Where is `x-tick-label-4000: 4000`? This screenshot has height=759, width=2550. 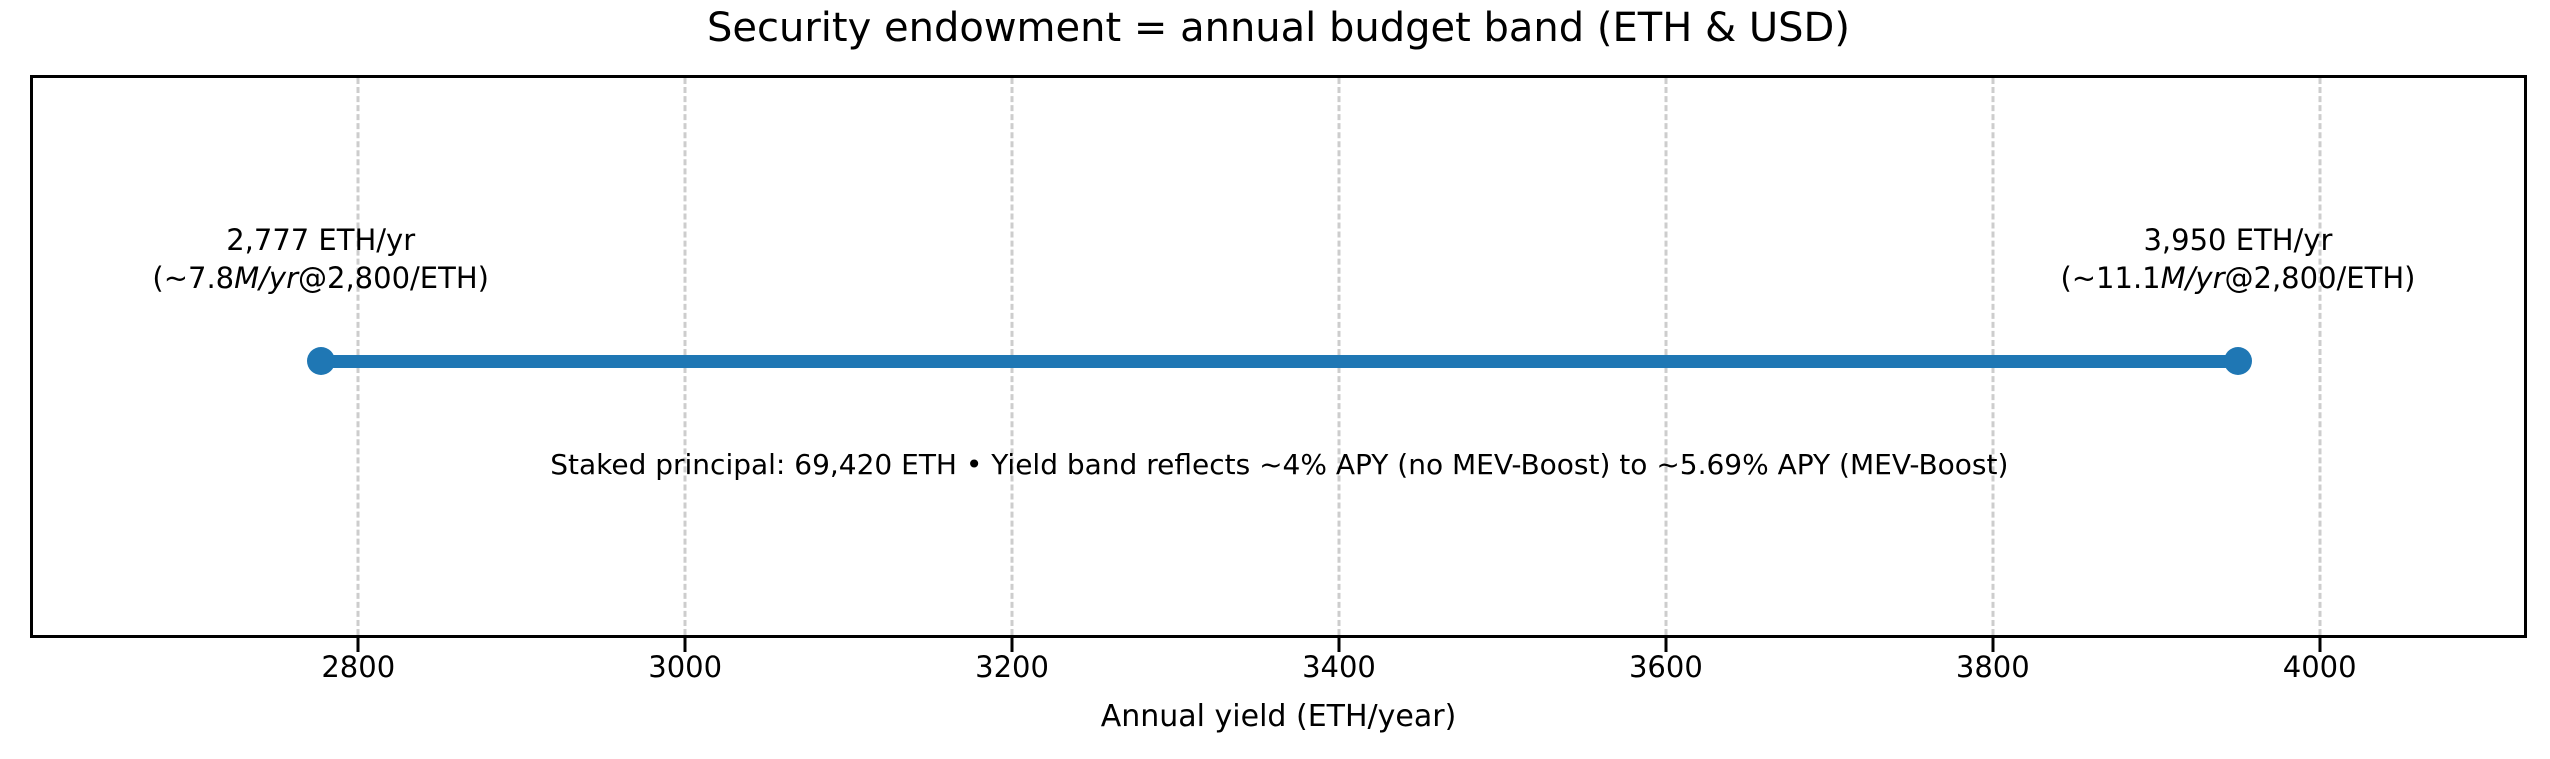
x-tick-label-4000: 4000 is located at coordinates (2319, 667).